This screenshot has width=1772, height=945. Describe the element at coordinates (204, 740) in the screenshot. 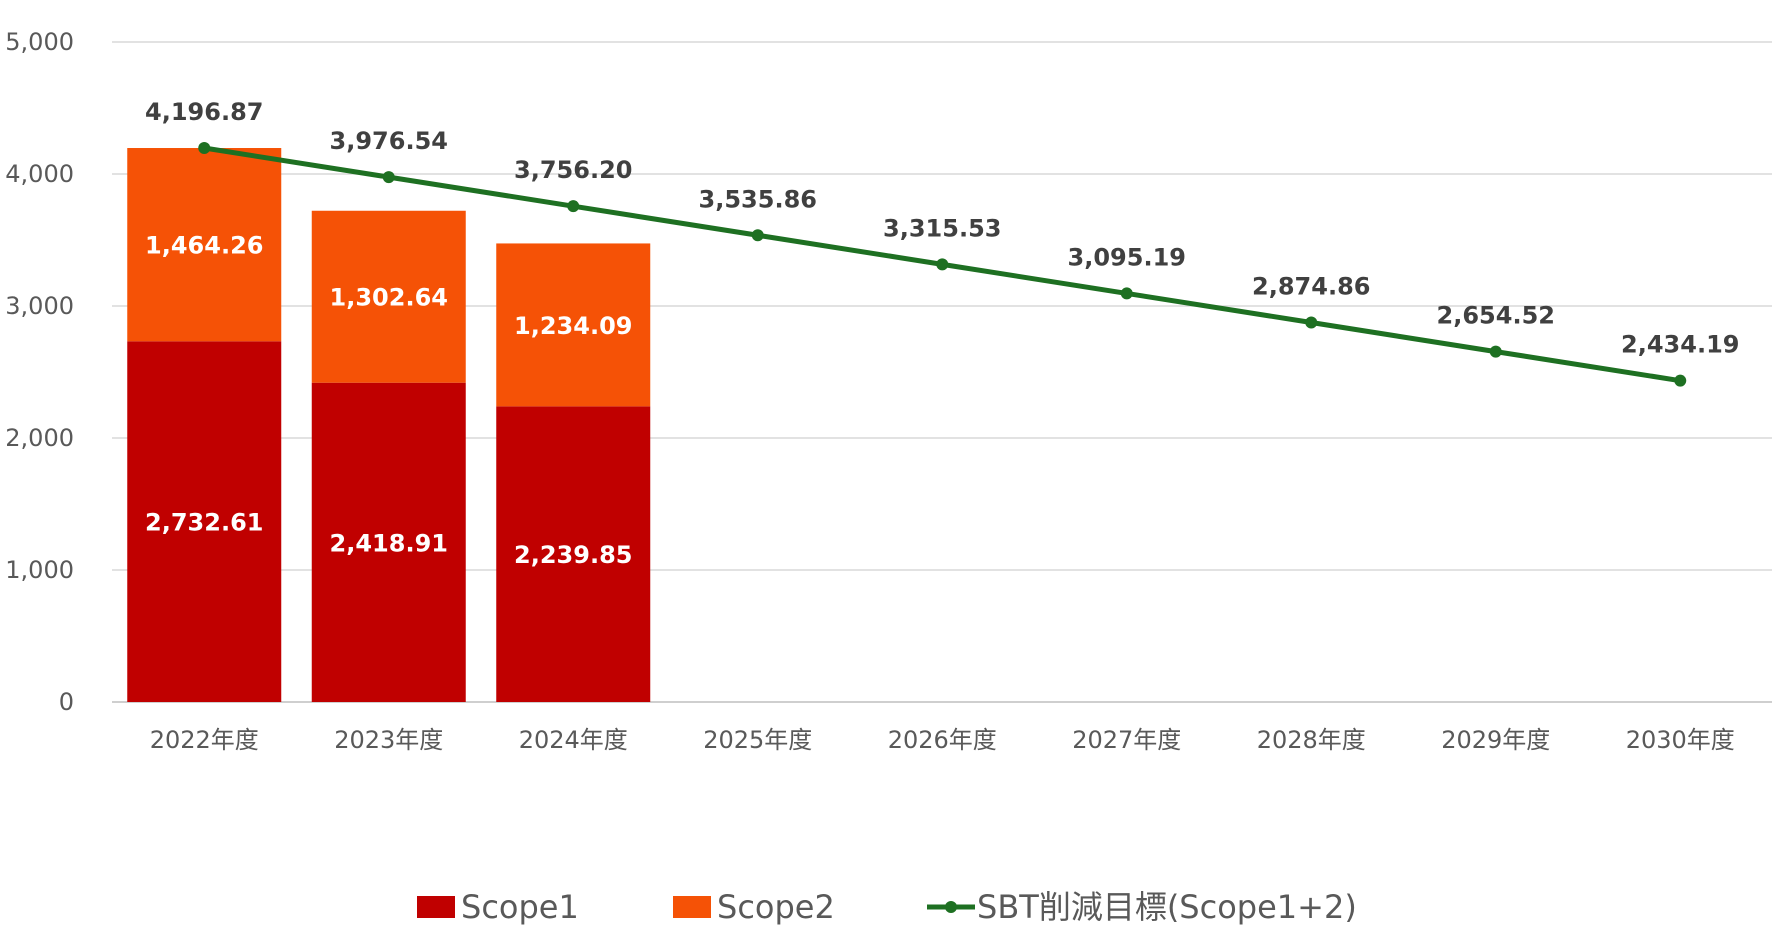

I see `x-tick-label: 2022年度` at that location.